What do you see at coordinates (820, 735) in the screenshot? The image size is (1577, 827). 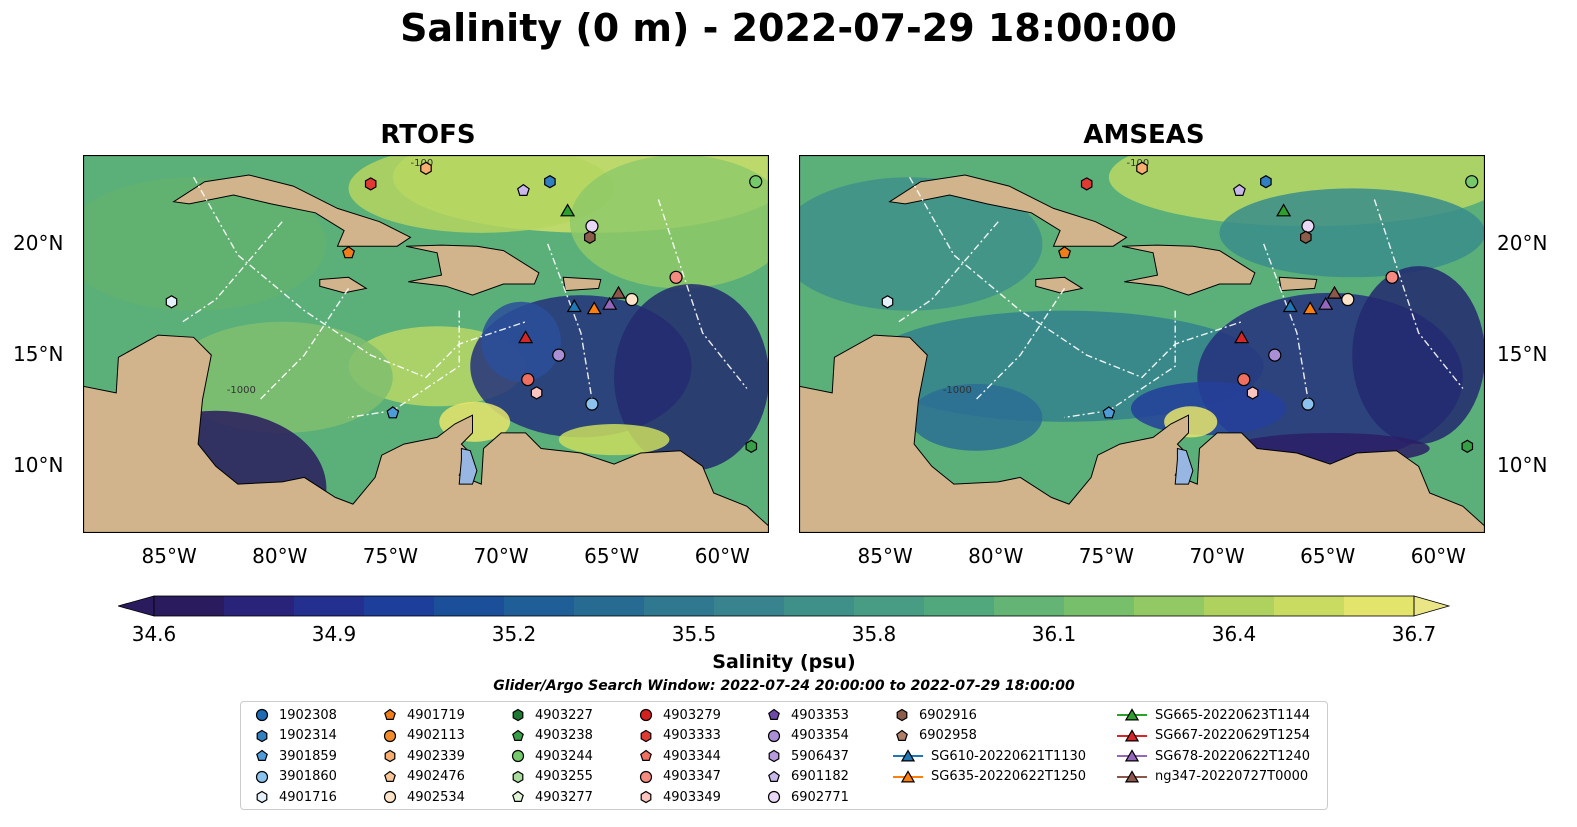 I see `legend-label: 4903354` at bounding box center [820, 735].